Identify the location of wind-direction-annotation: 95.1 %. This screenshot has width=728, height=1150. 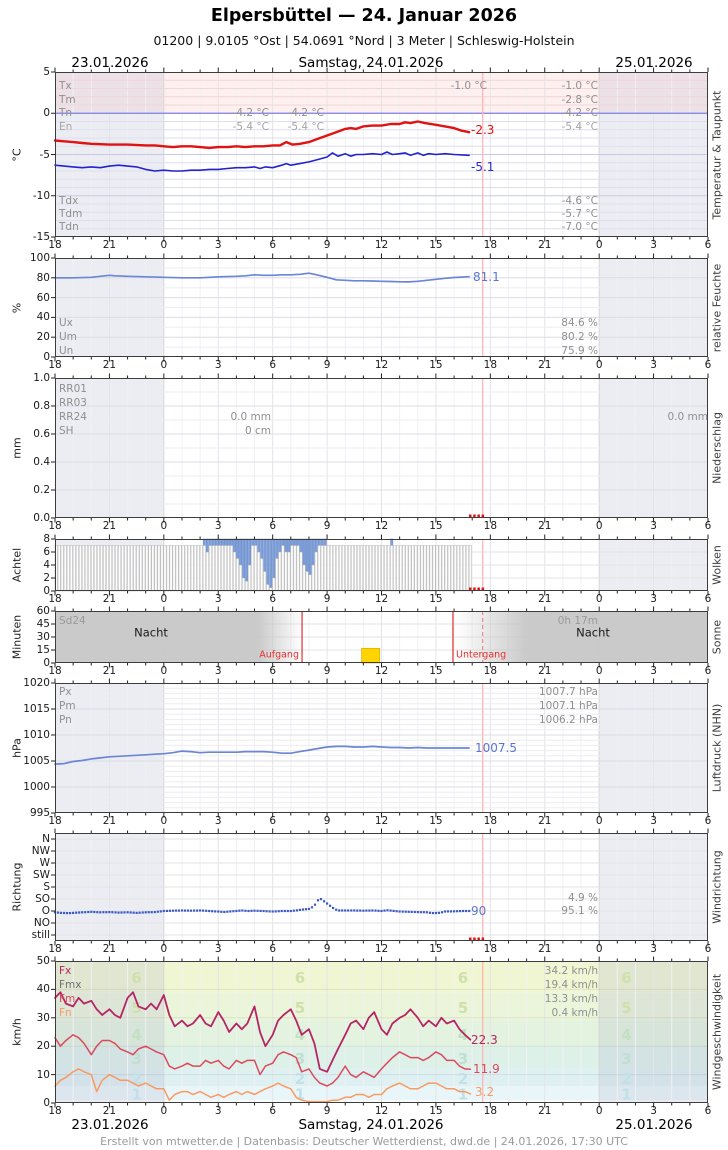
(579, 910).